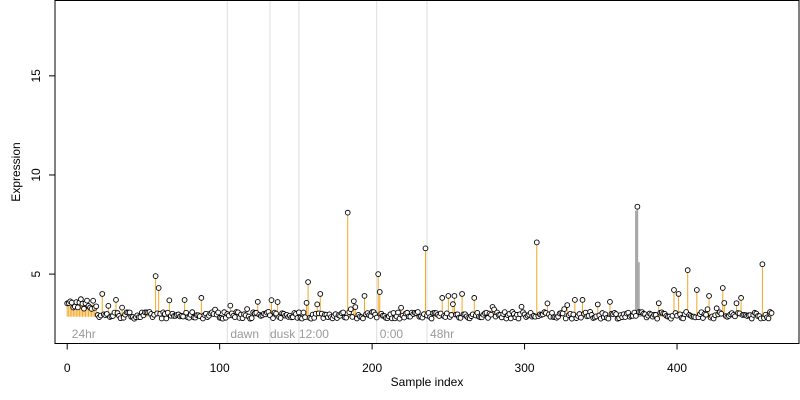  Describe the element at coordinates (442, 334) in the screenshot. I see `condition-label: 48hr` at that location.